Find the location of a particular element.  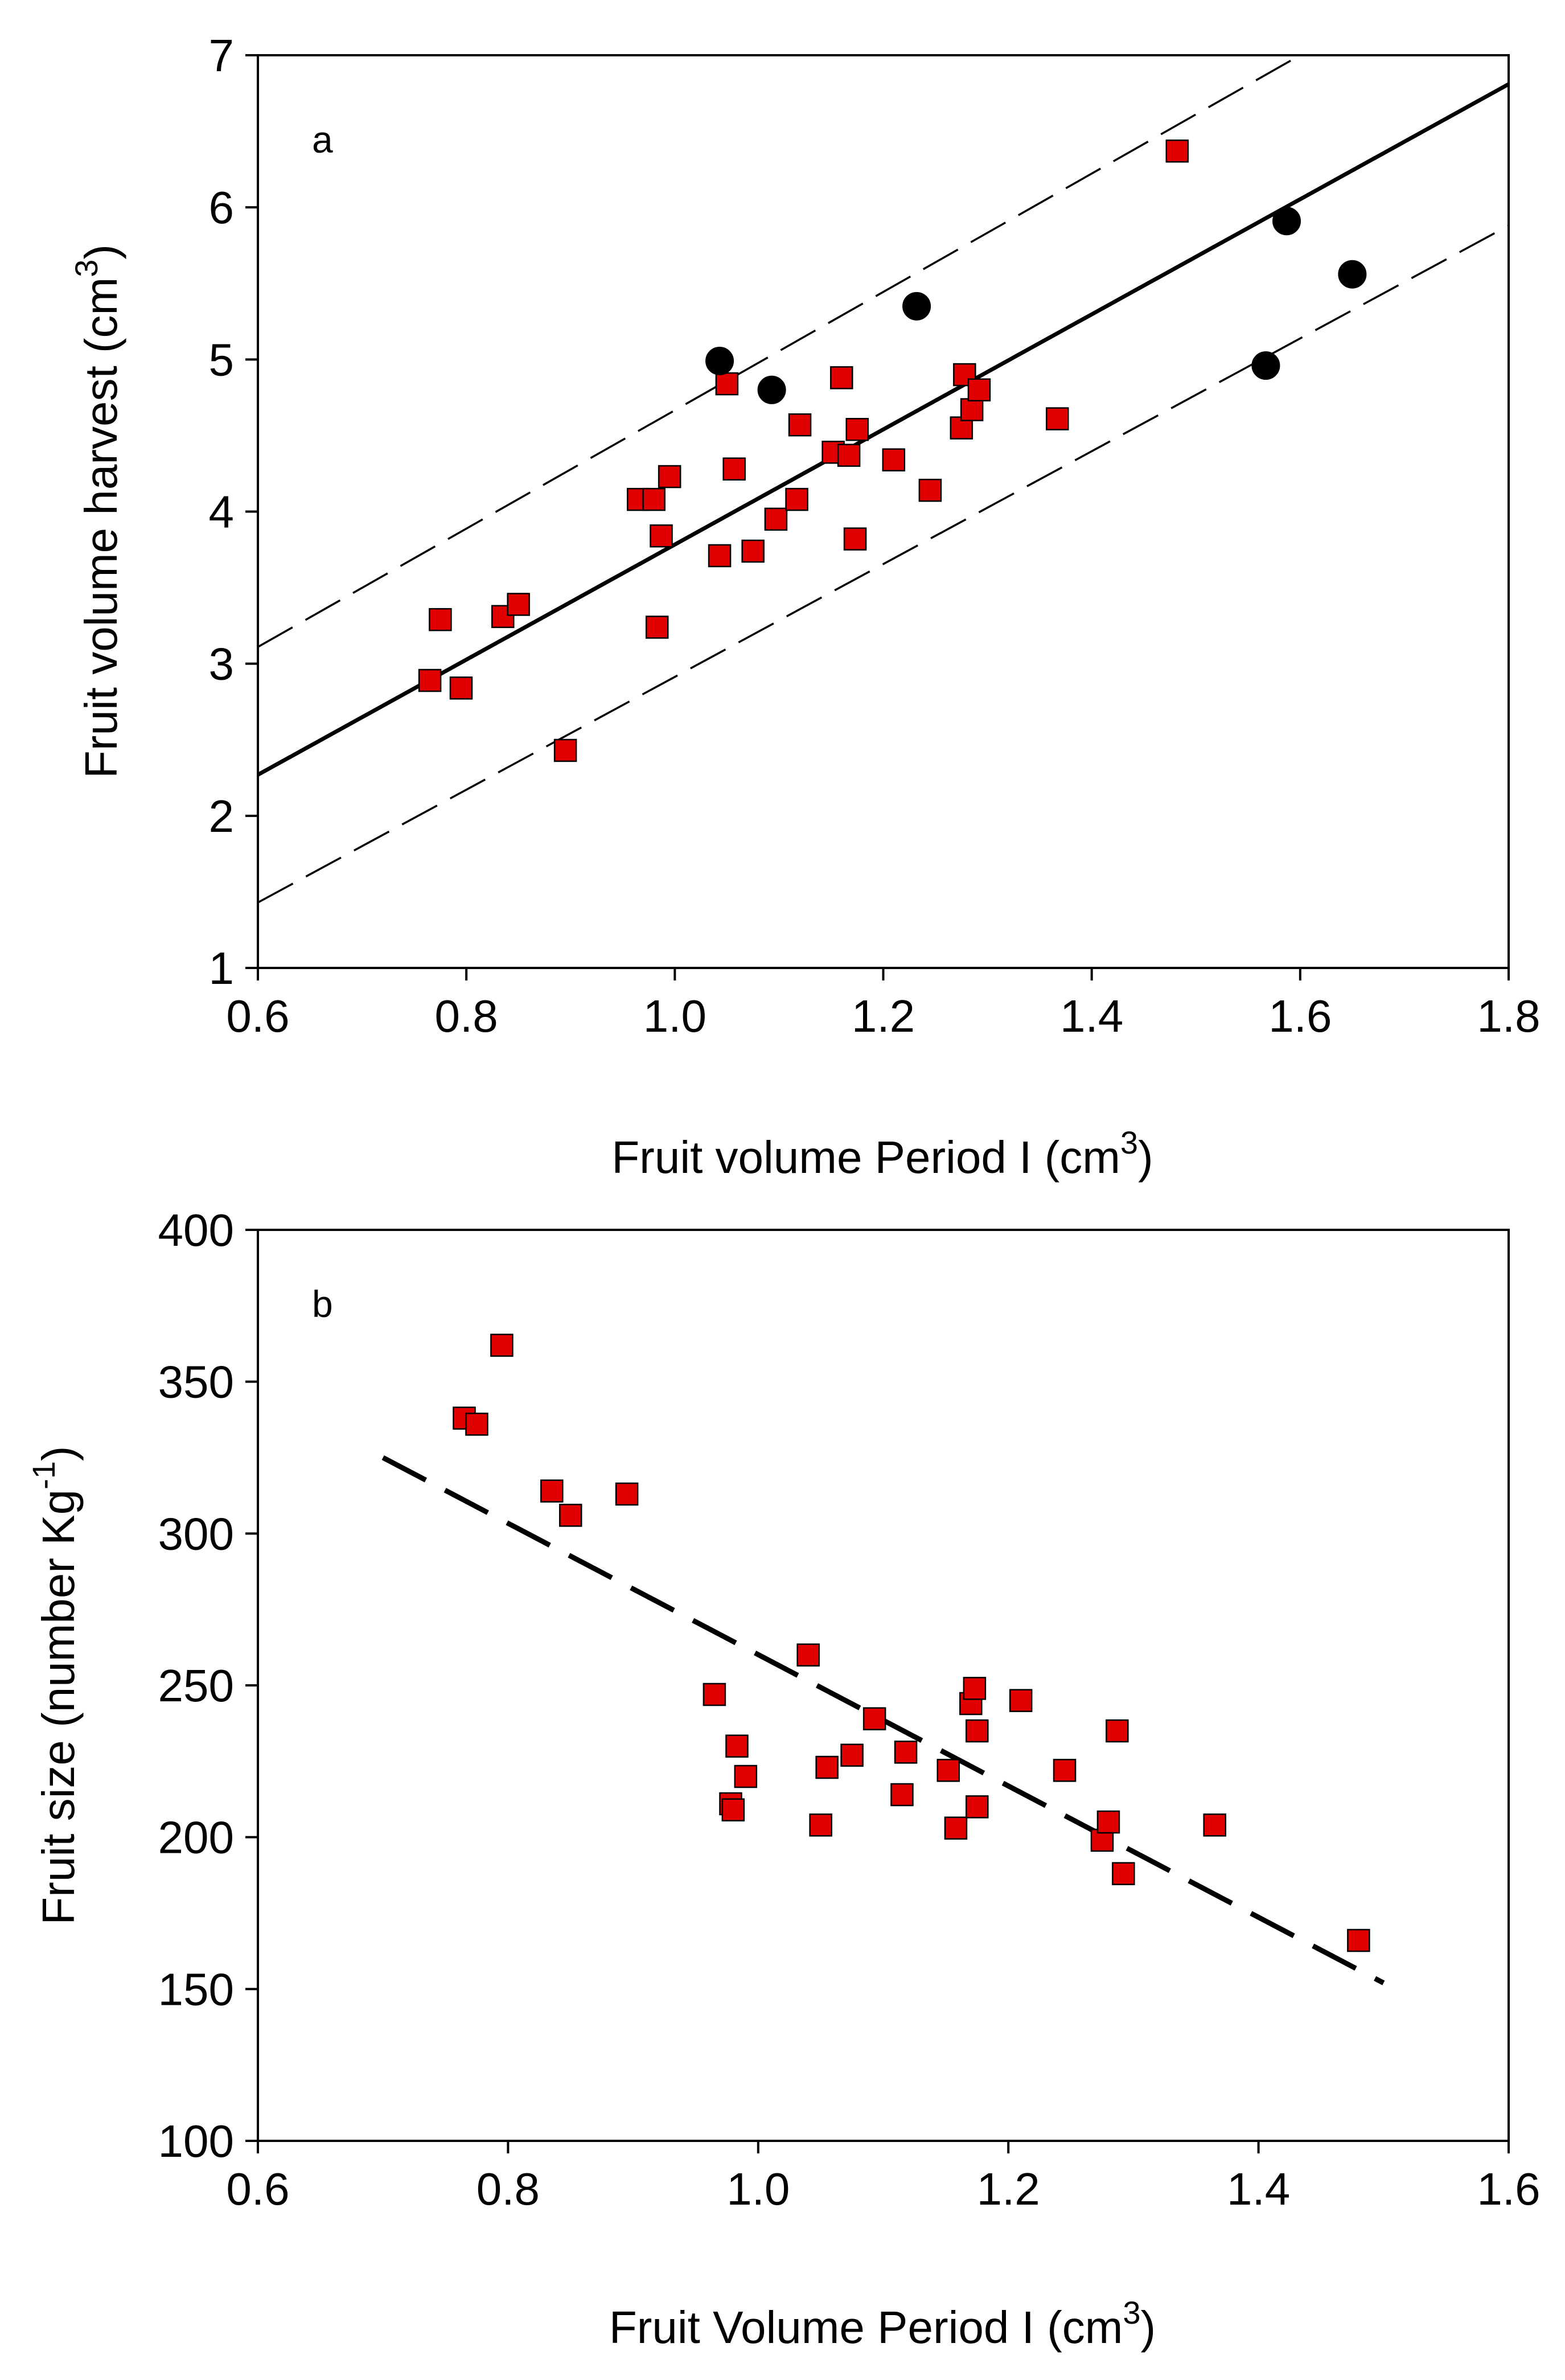

y-tick-label: 6 is located at coordinates (222, 207).